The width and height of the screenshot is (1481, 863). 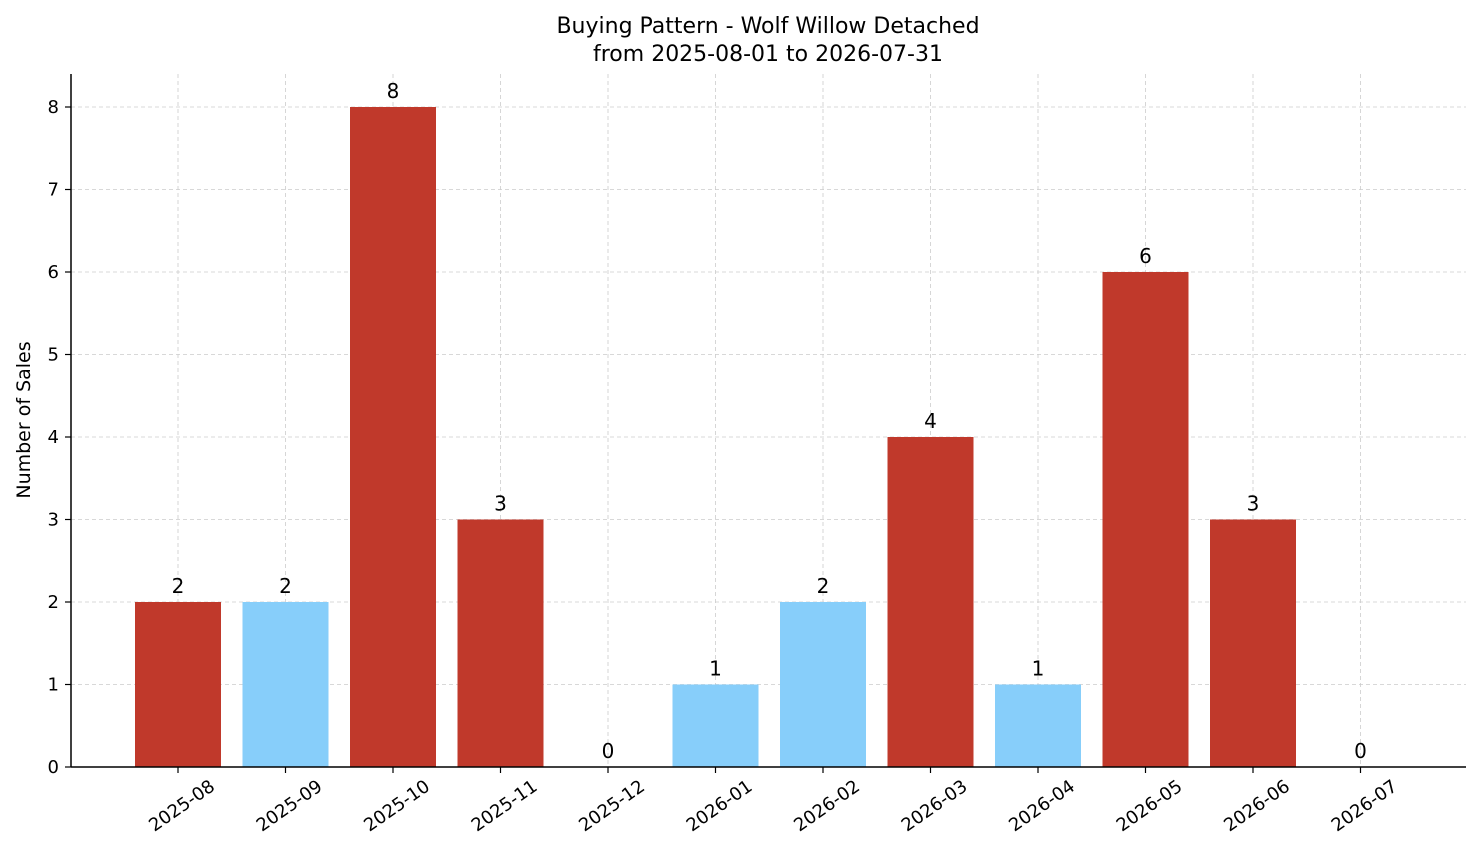 I want to click on x-tick-label: 2025-12, so click(x=612, y=806).